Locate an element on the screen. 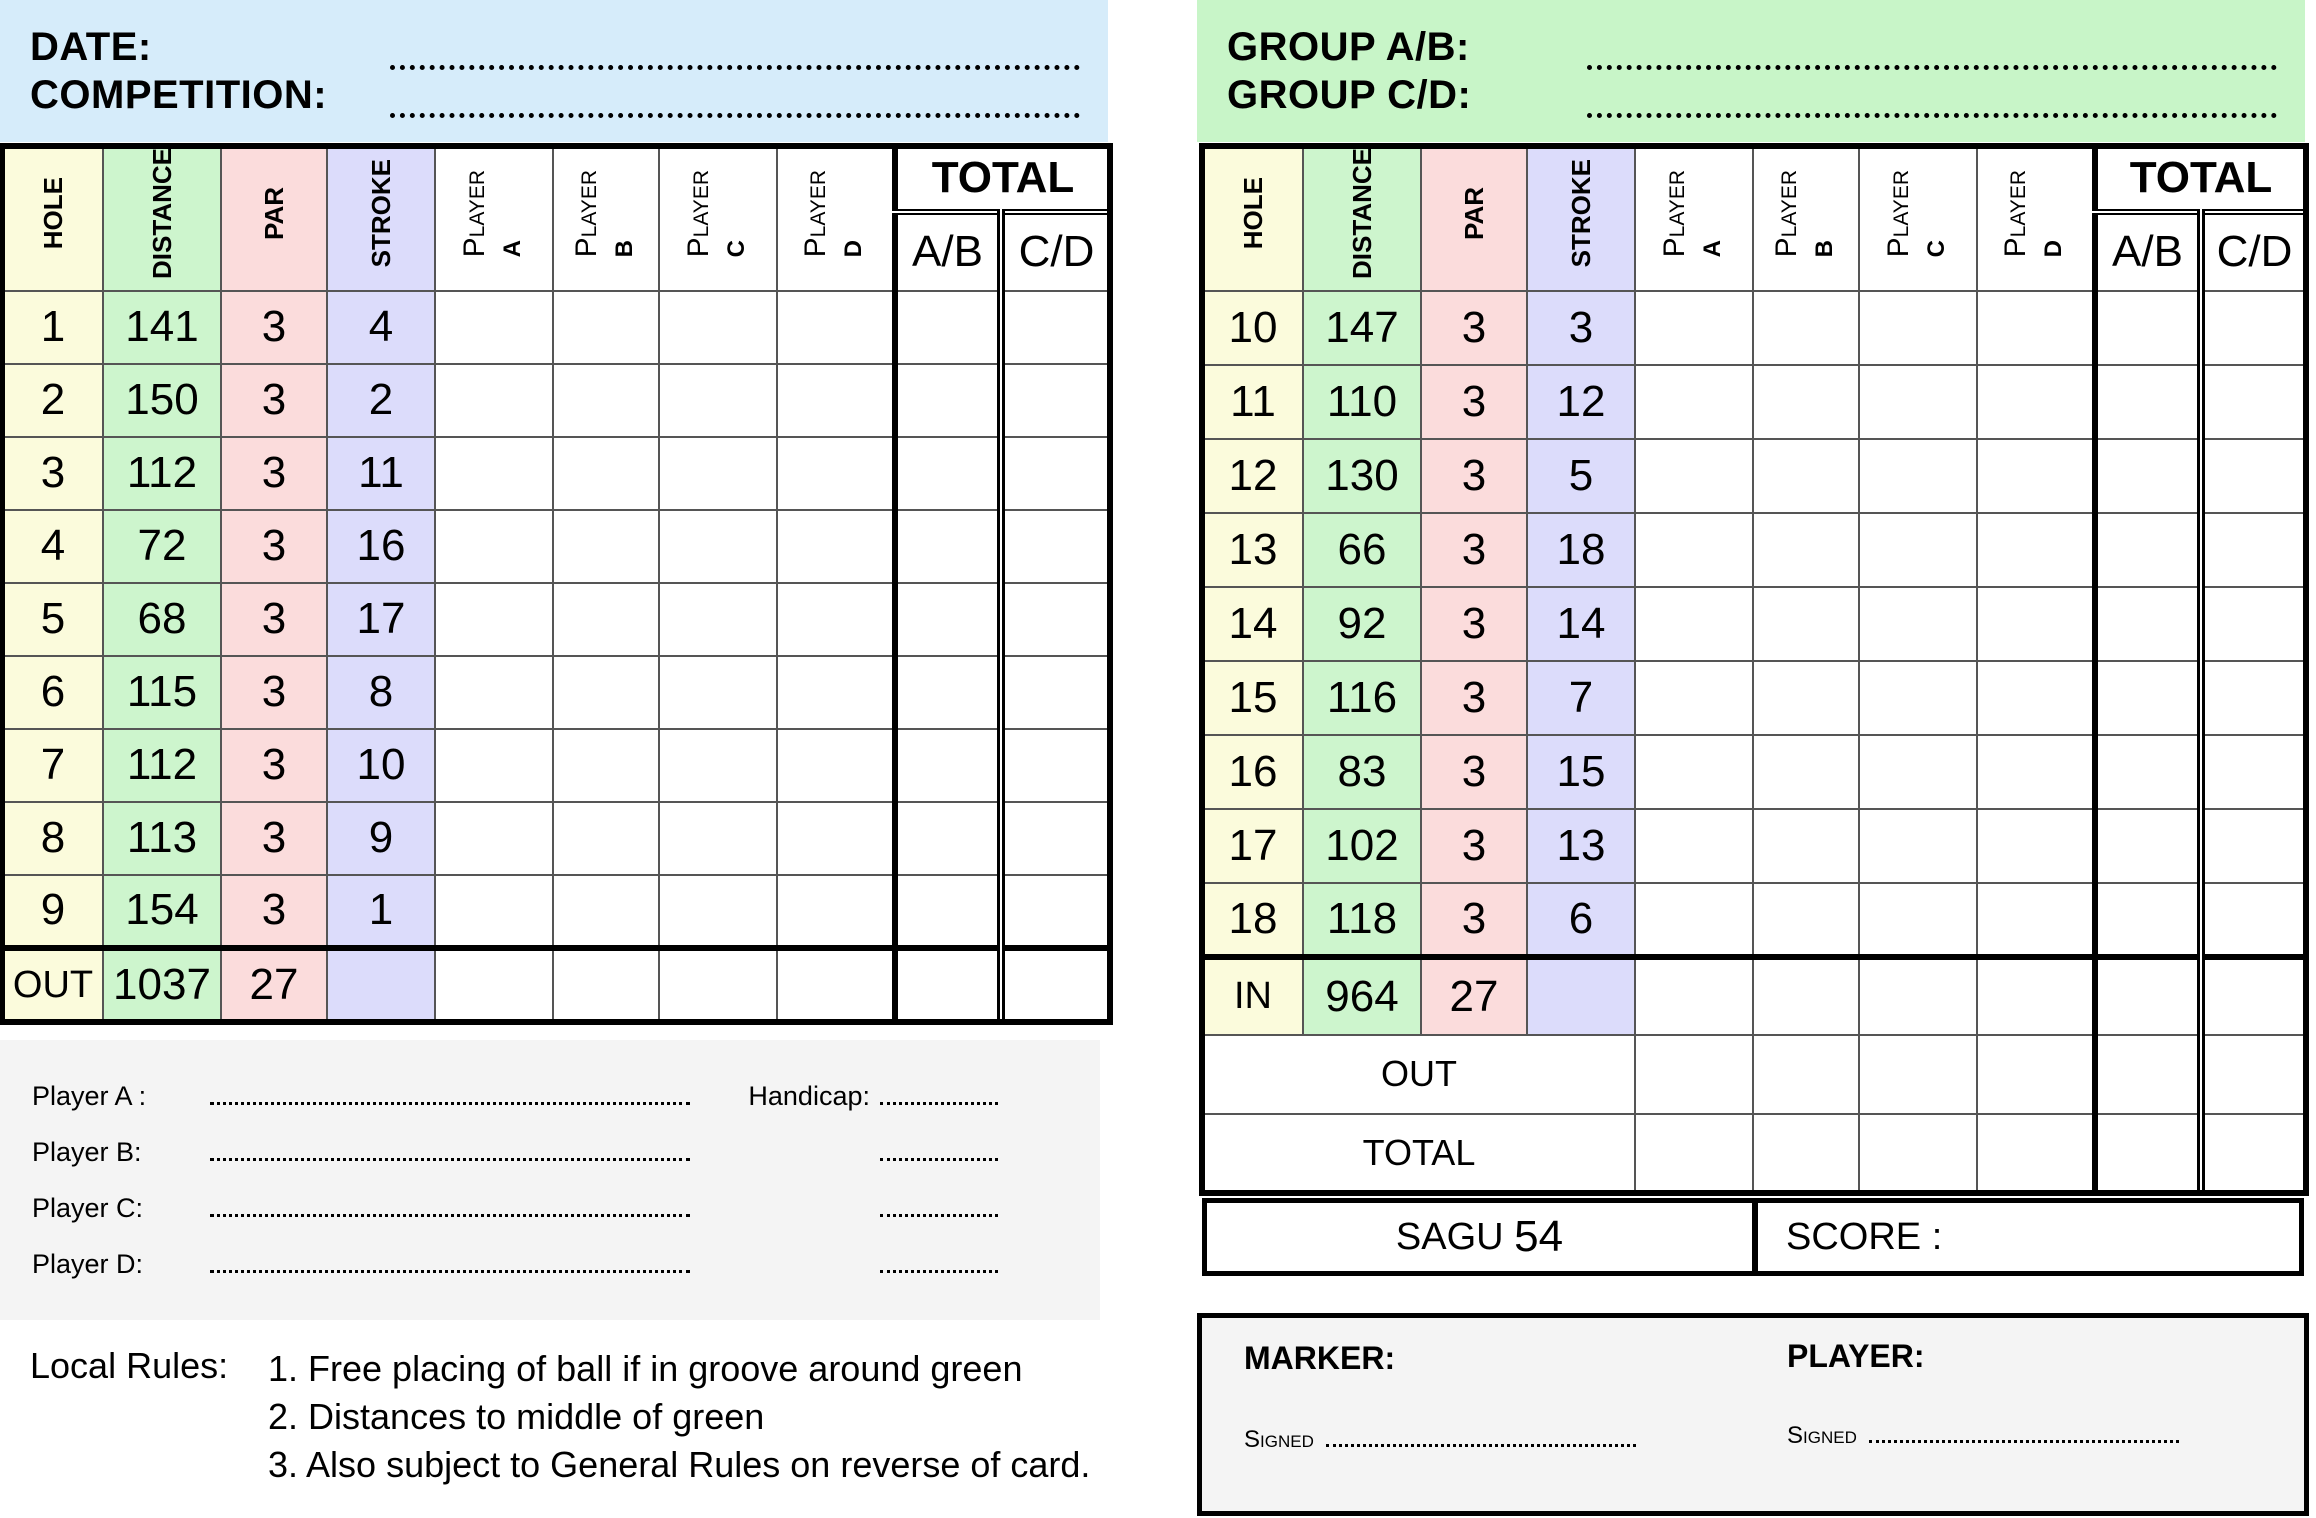  marker-signature-line: Signed is located at coordinates (1440, 1440).